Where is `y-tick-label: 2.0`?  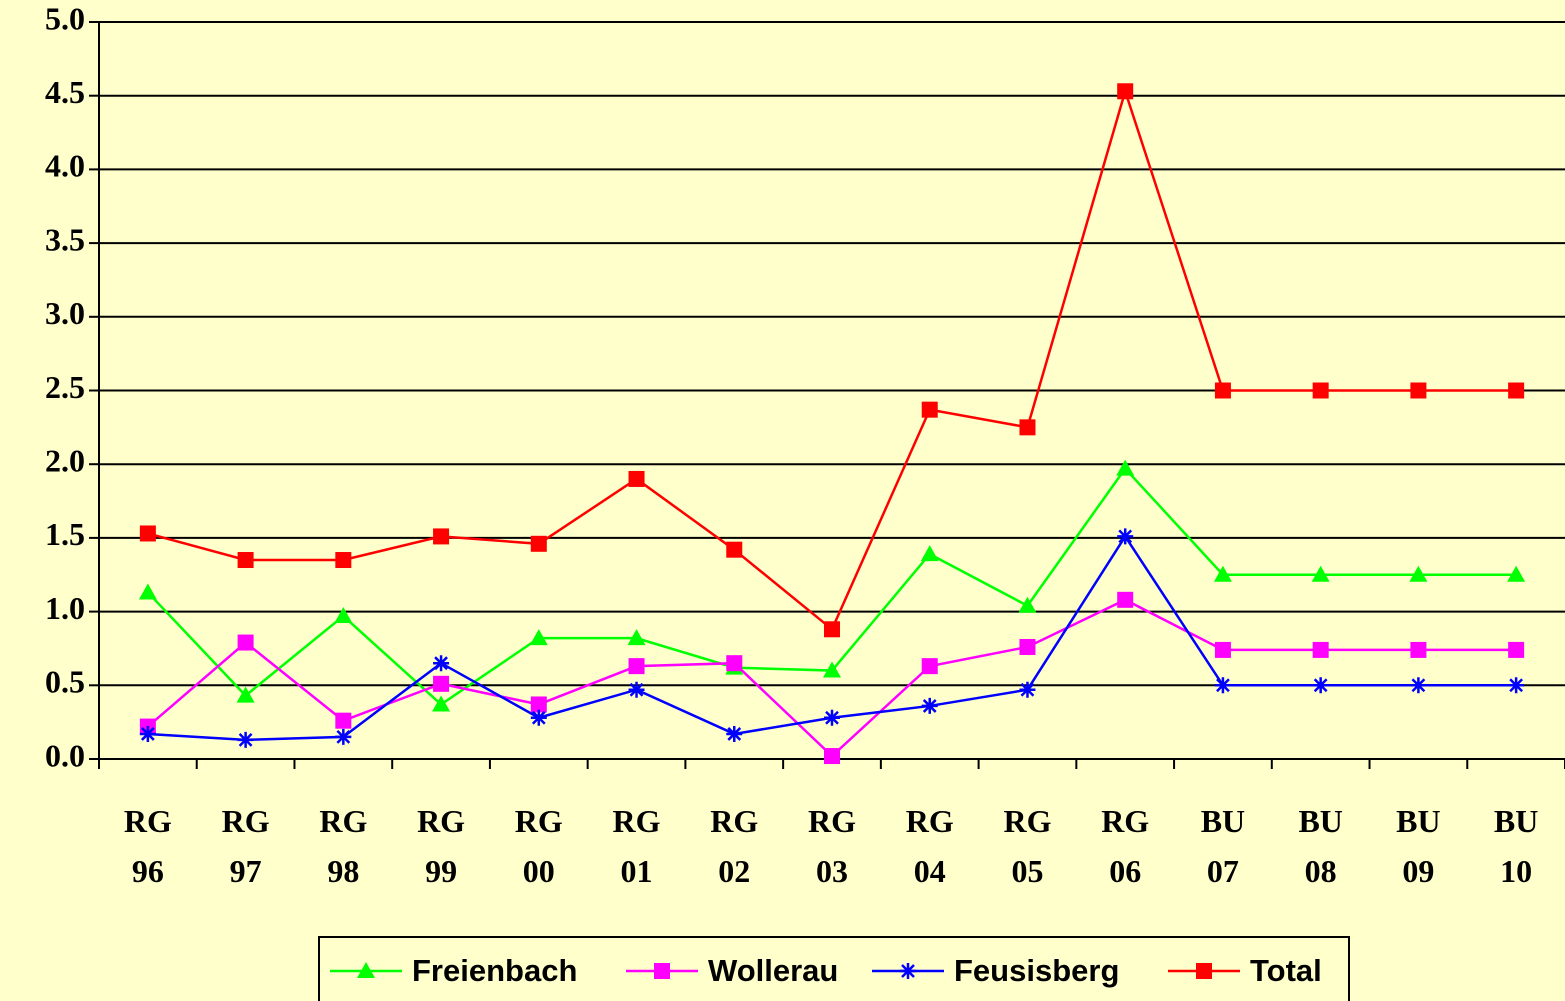
y-tick-label: 2.0 is located at coordinates (65, 461).